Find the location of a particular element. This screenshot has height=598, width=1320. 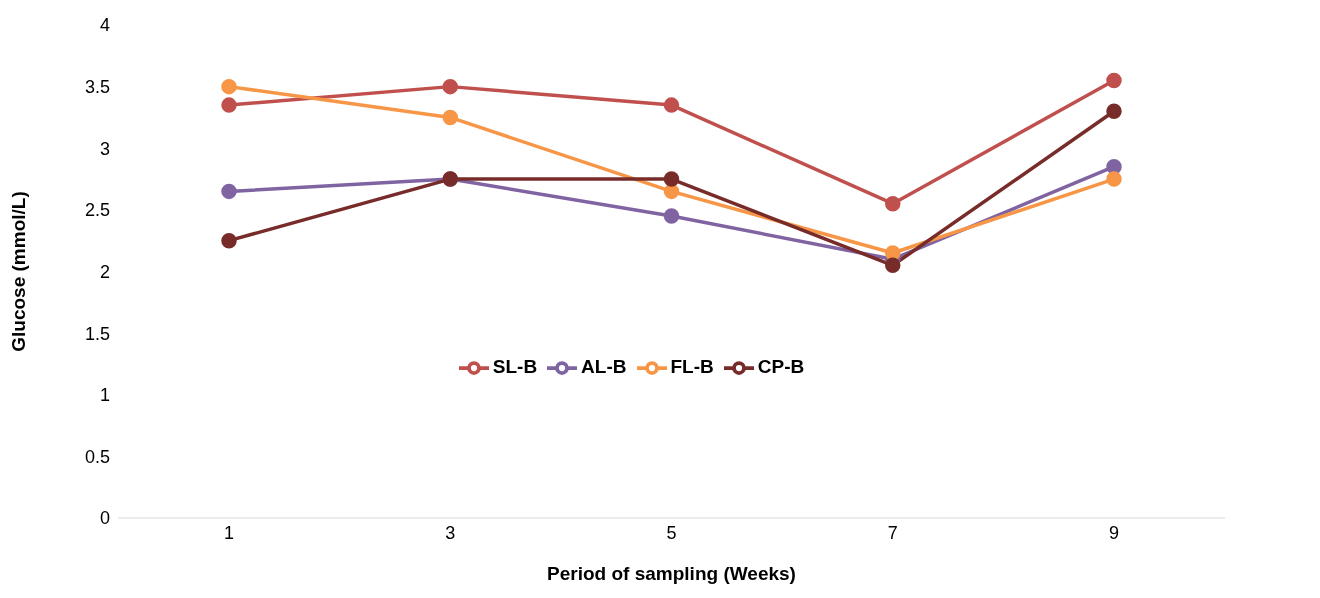

y-tick-label: 2.5 is located at coordinates (97, 210).